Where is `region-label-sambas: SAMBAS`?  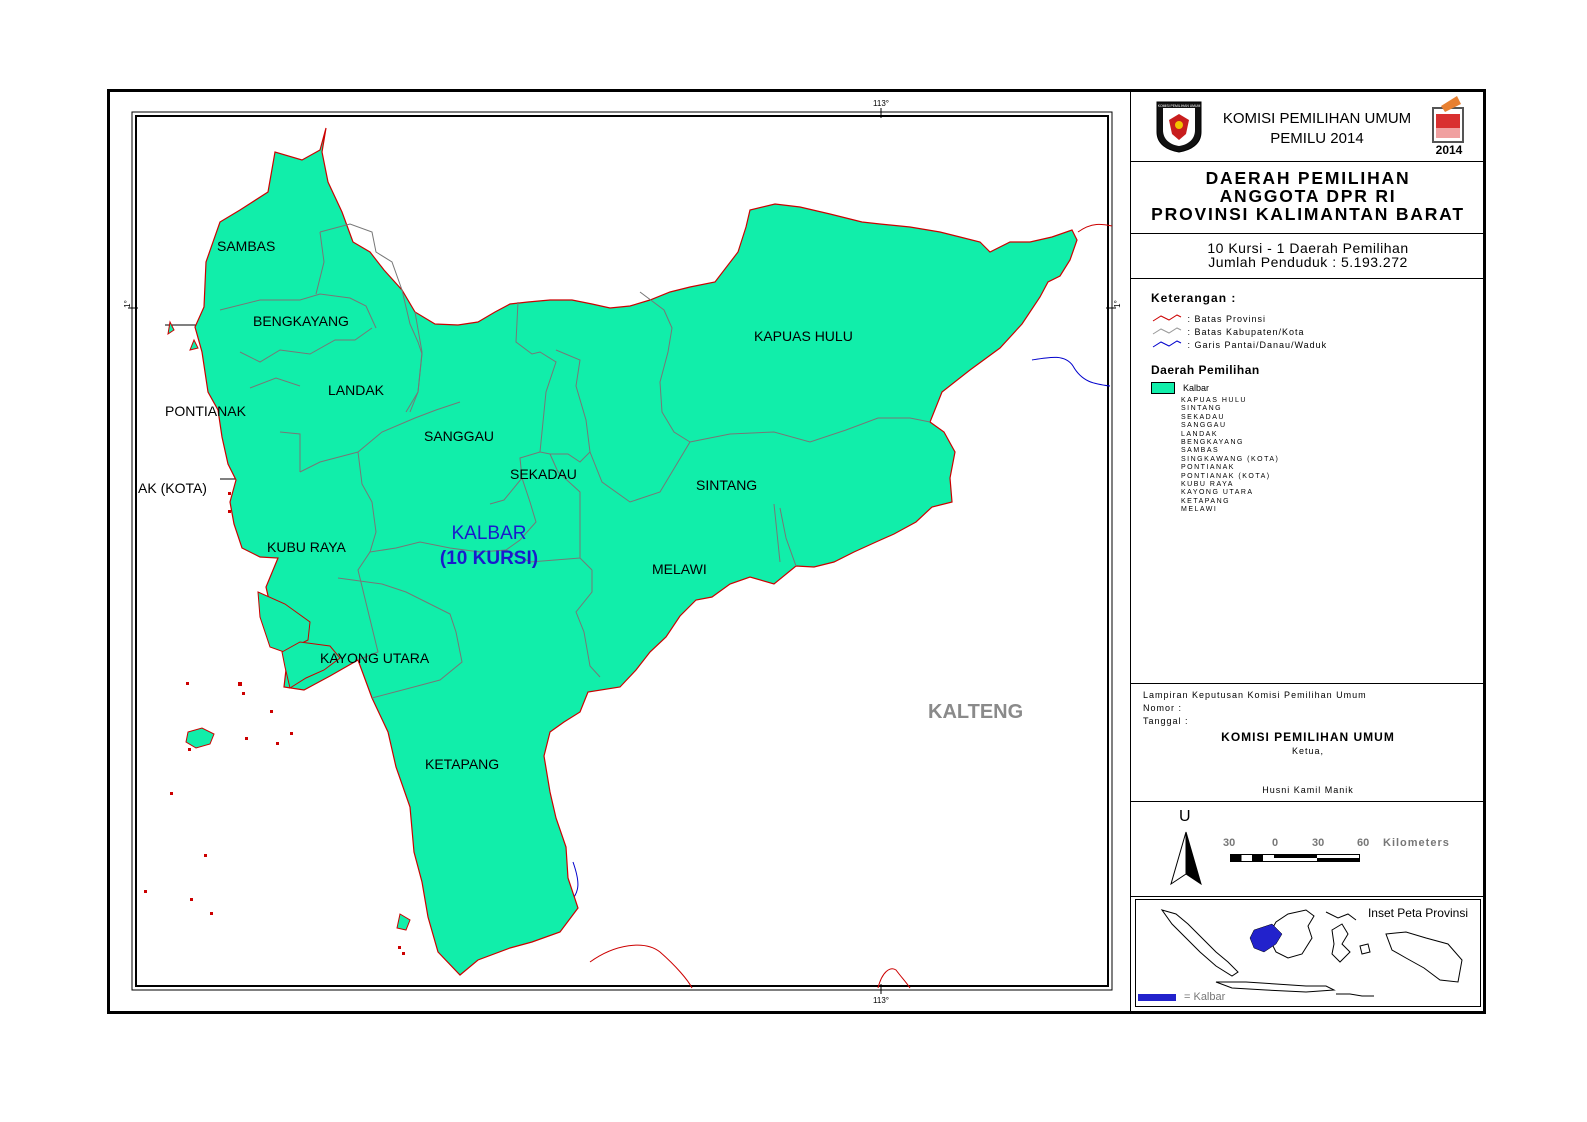
region-label-sambas: SAMBAS is located at coordinates (246, 246).